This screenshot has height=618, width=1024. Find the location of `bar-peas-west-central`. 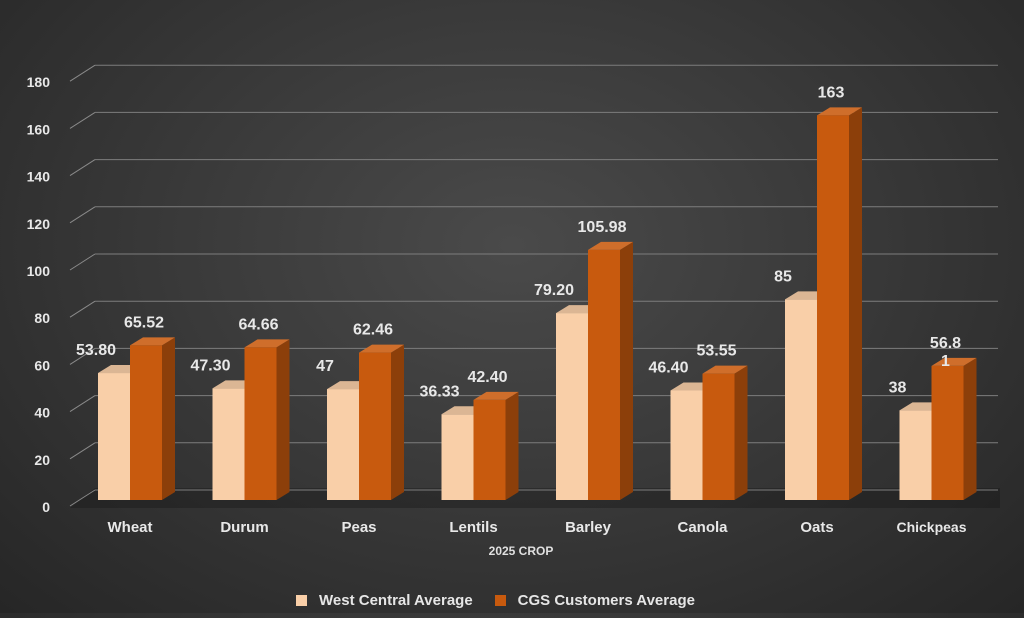

bar-peas-west-central is located at coordinates (343, 444).